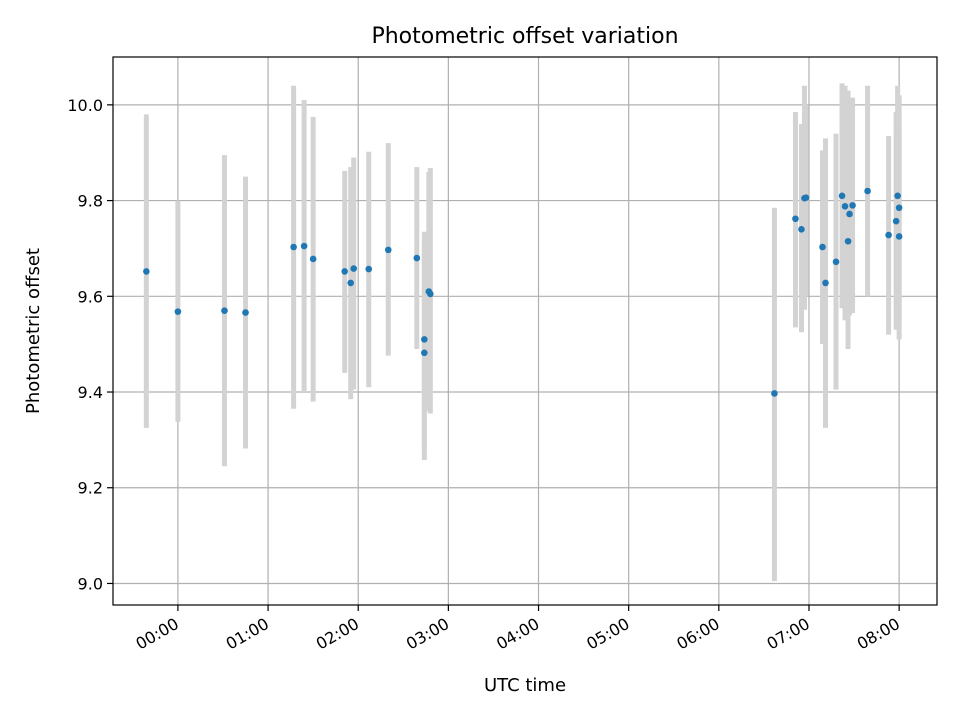  What do you see at coordinates (524, 36) in the screenshot?
I see `chart-title: Photometric offset variation` at bounding box center [524, 36].